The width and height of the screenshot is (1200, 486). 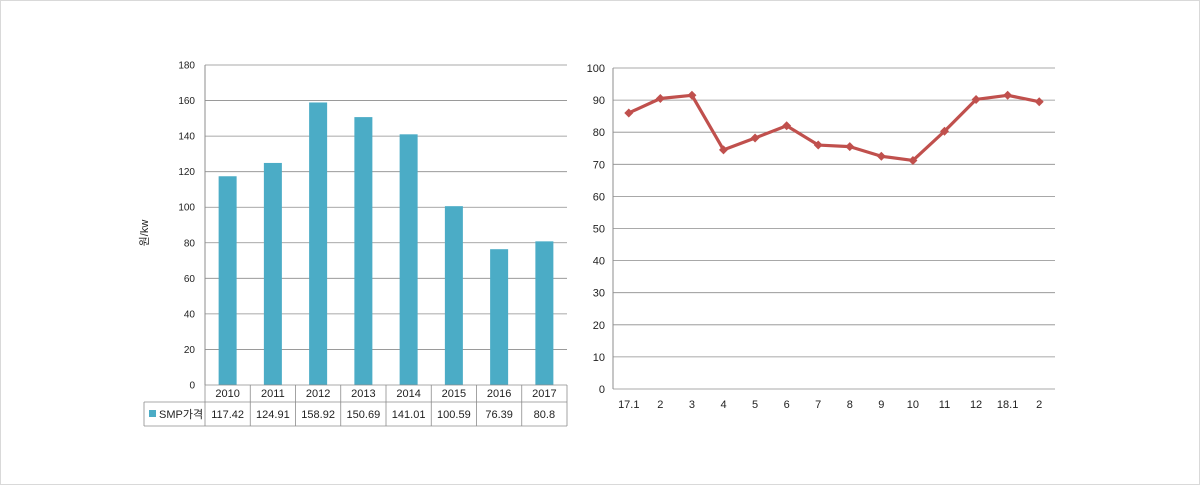 I want to click on line-x-tick-label: 4, so click(x=723, y=405).